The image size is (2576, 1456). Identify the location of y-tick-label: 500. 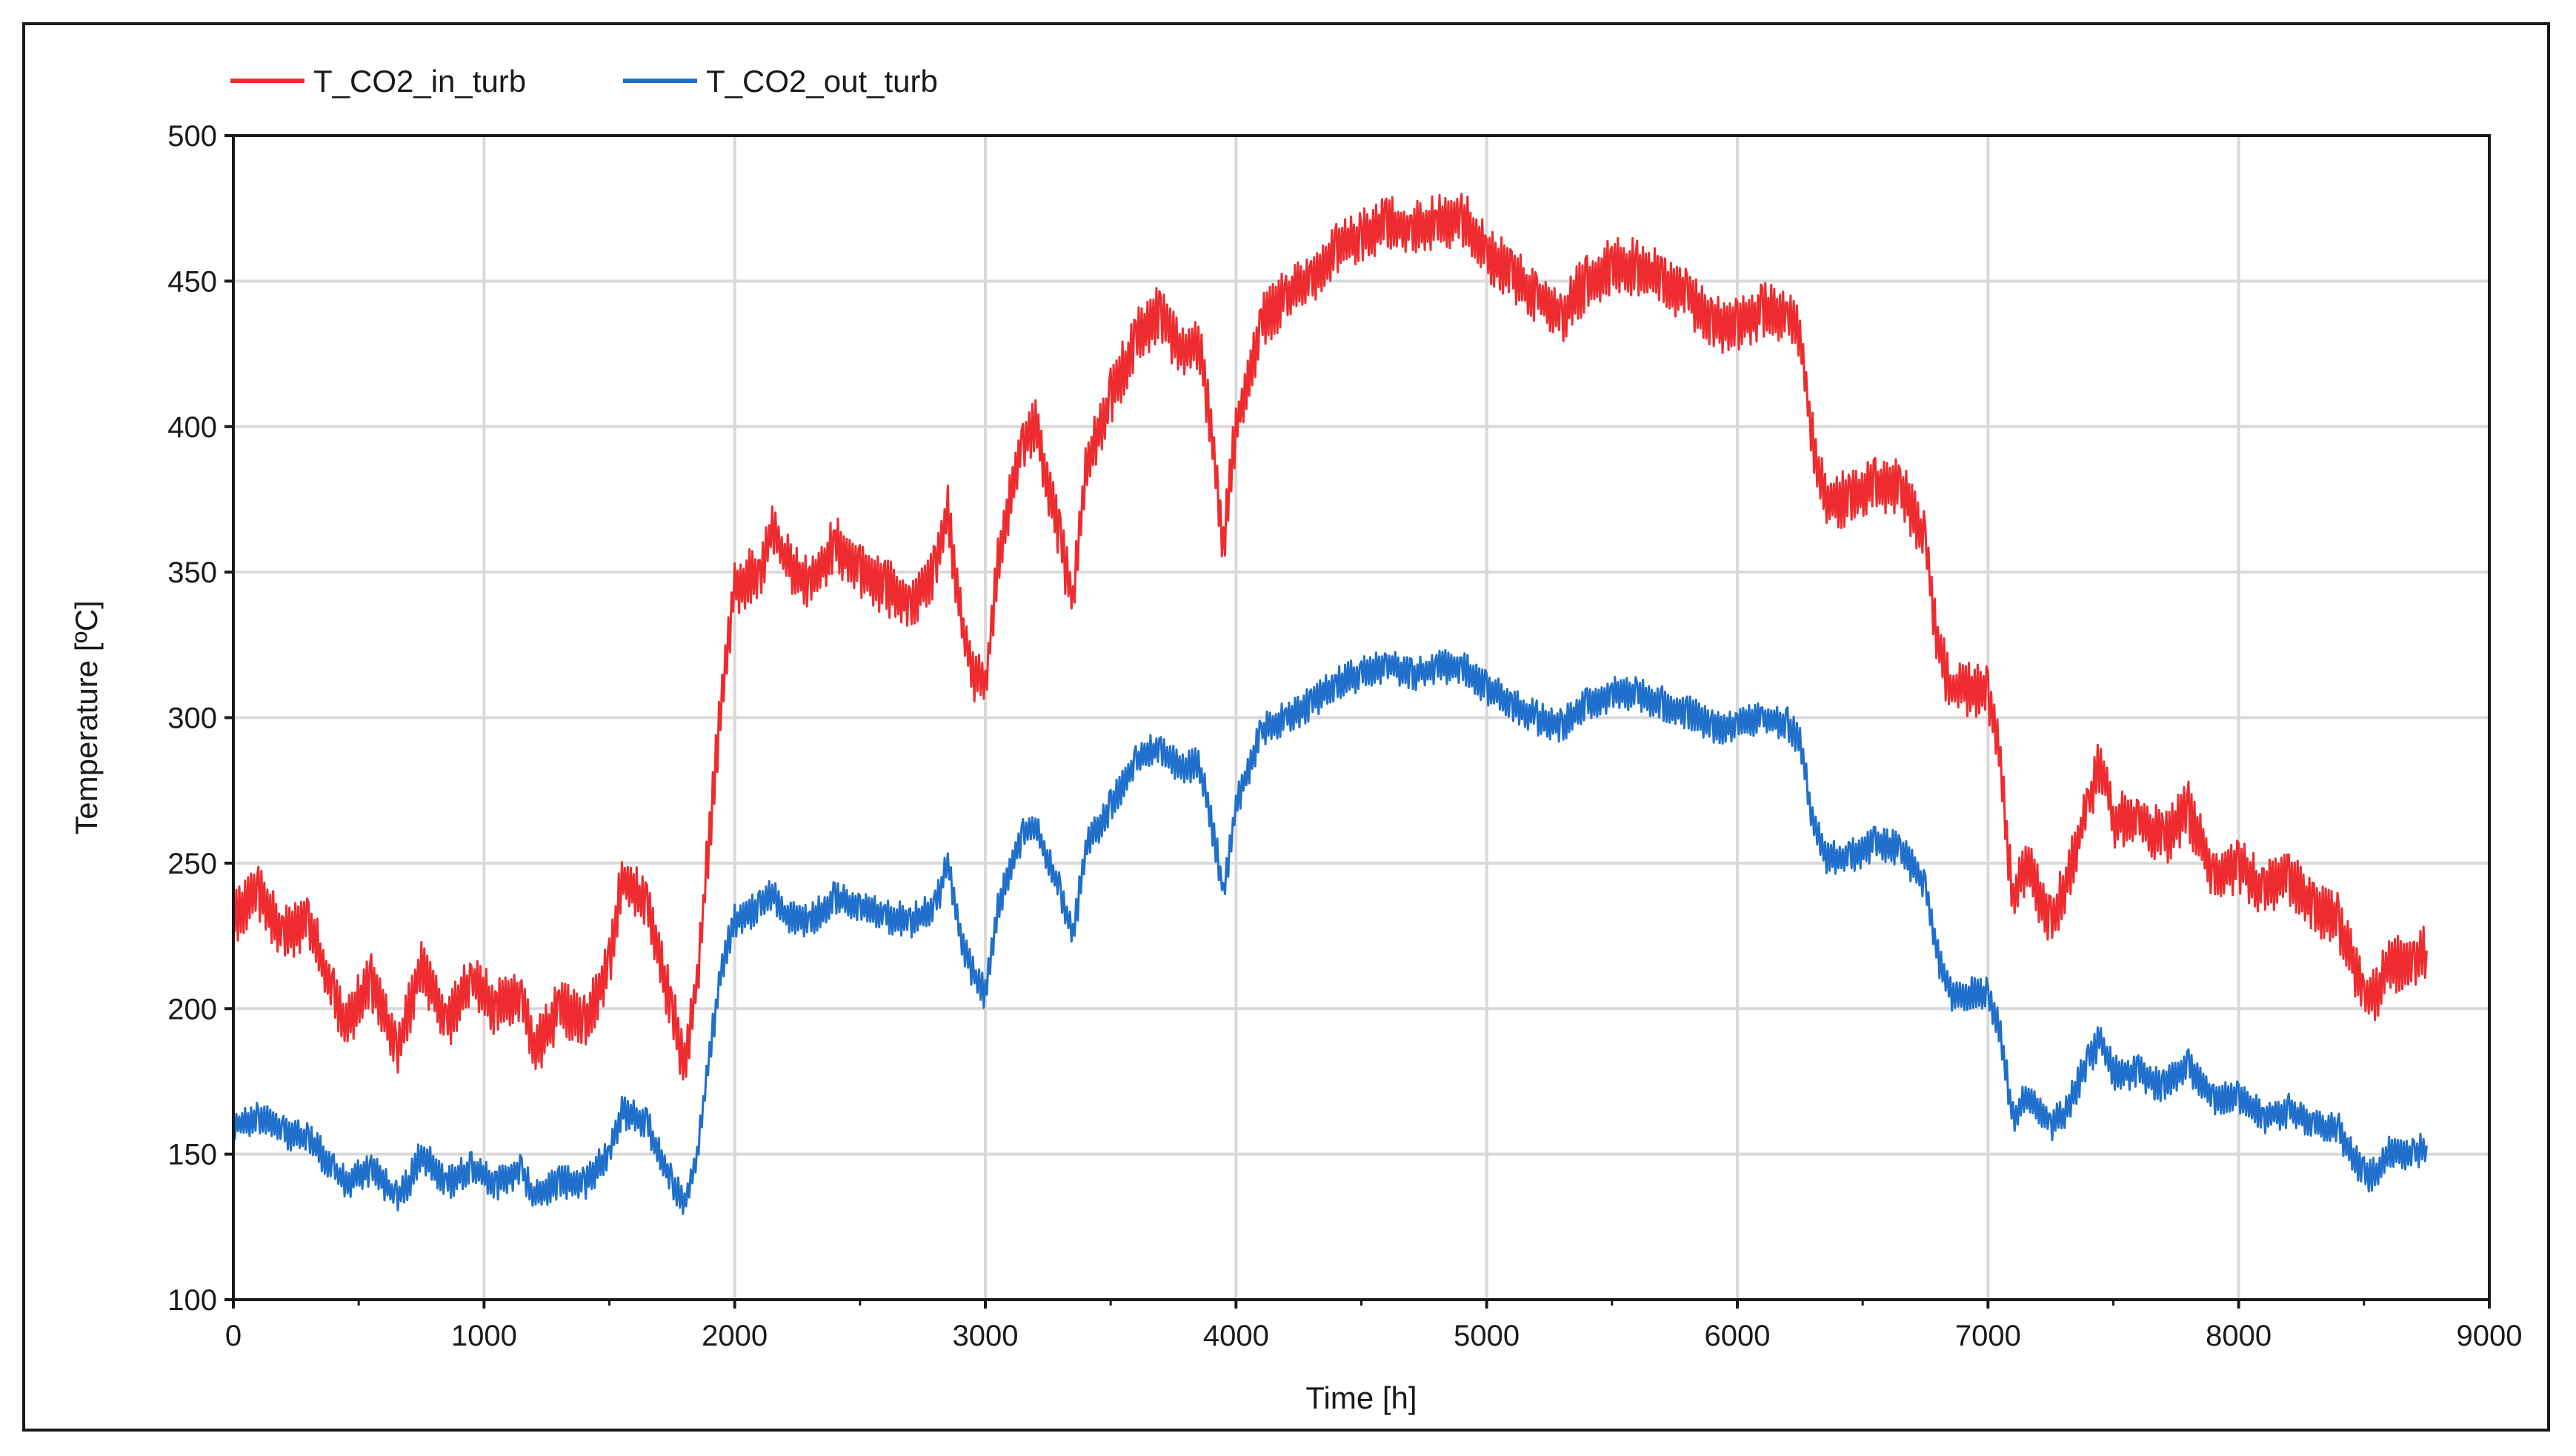
(192, 136).